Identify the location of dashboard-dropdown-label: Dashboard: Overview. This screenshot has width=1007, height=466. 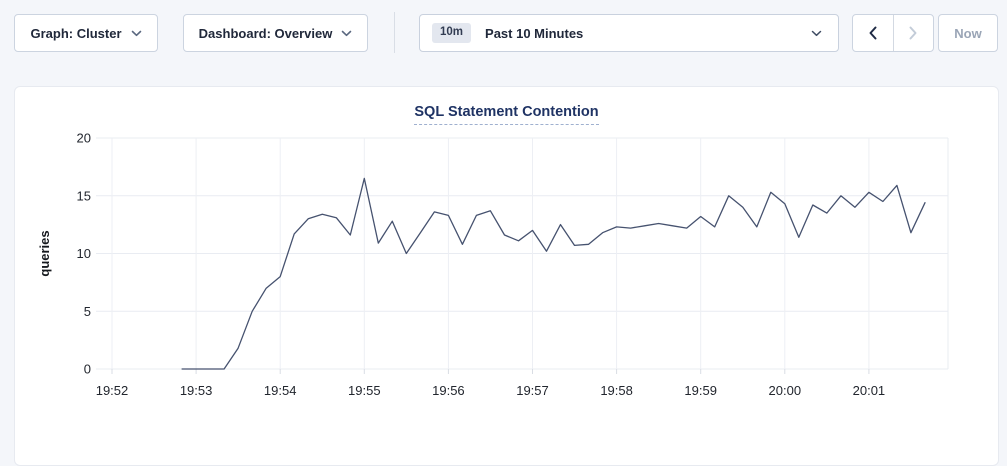
(265, 33).